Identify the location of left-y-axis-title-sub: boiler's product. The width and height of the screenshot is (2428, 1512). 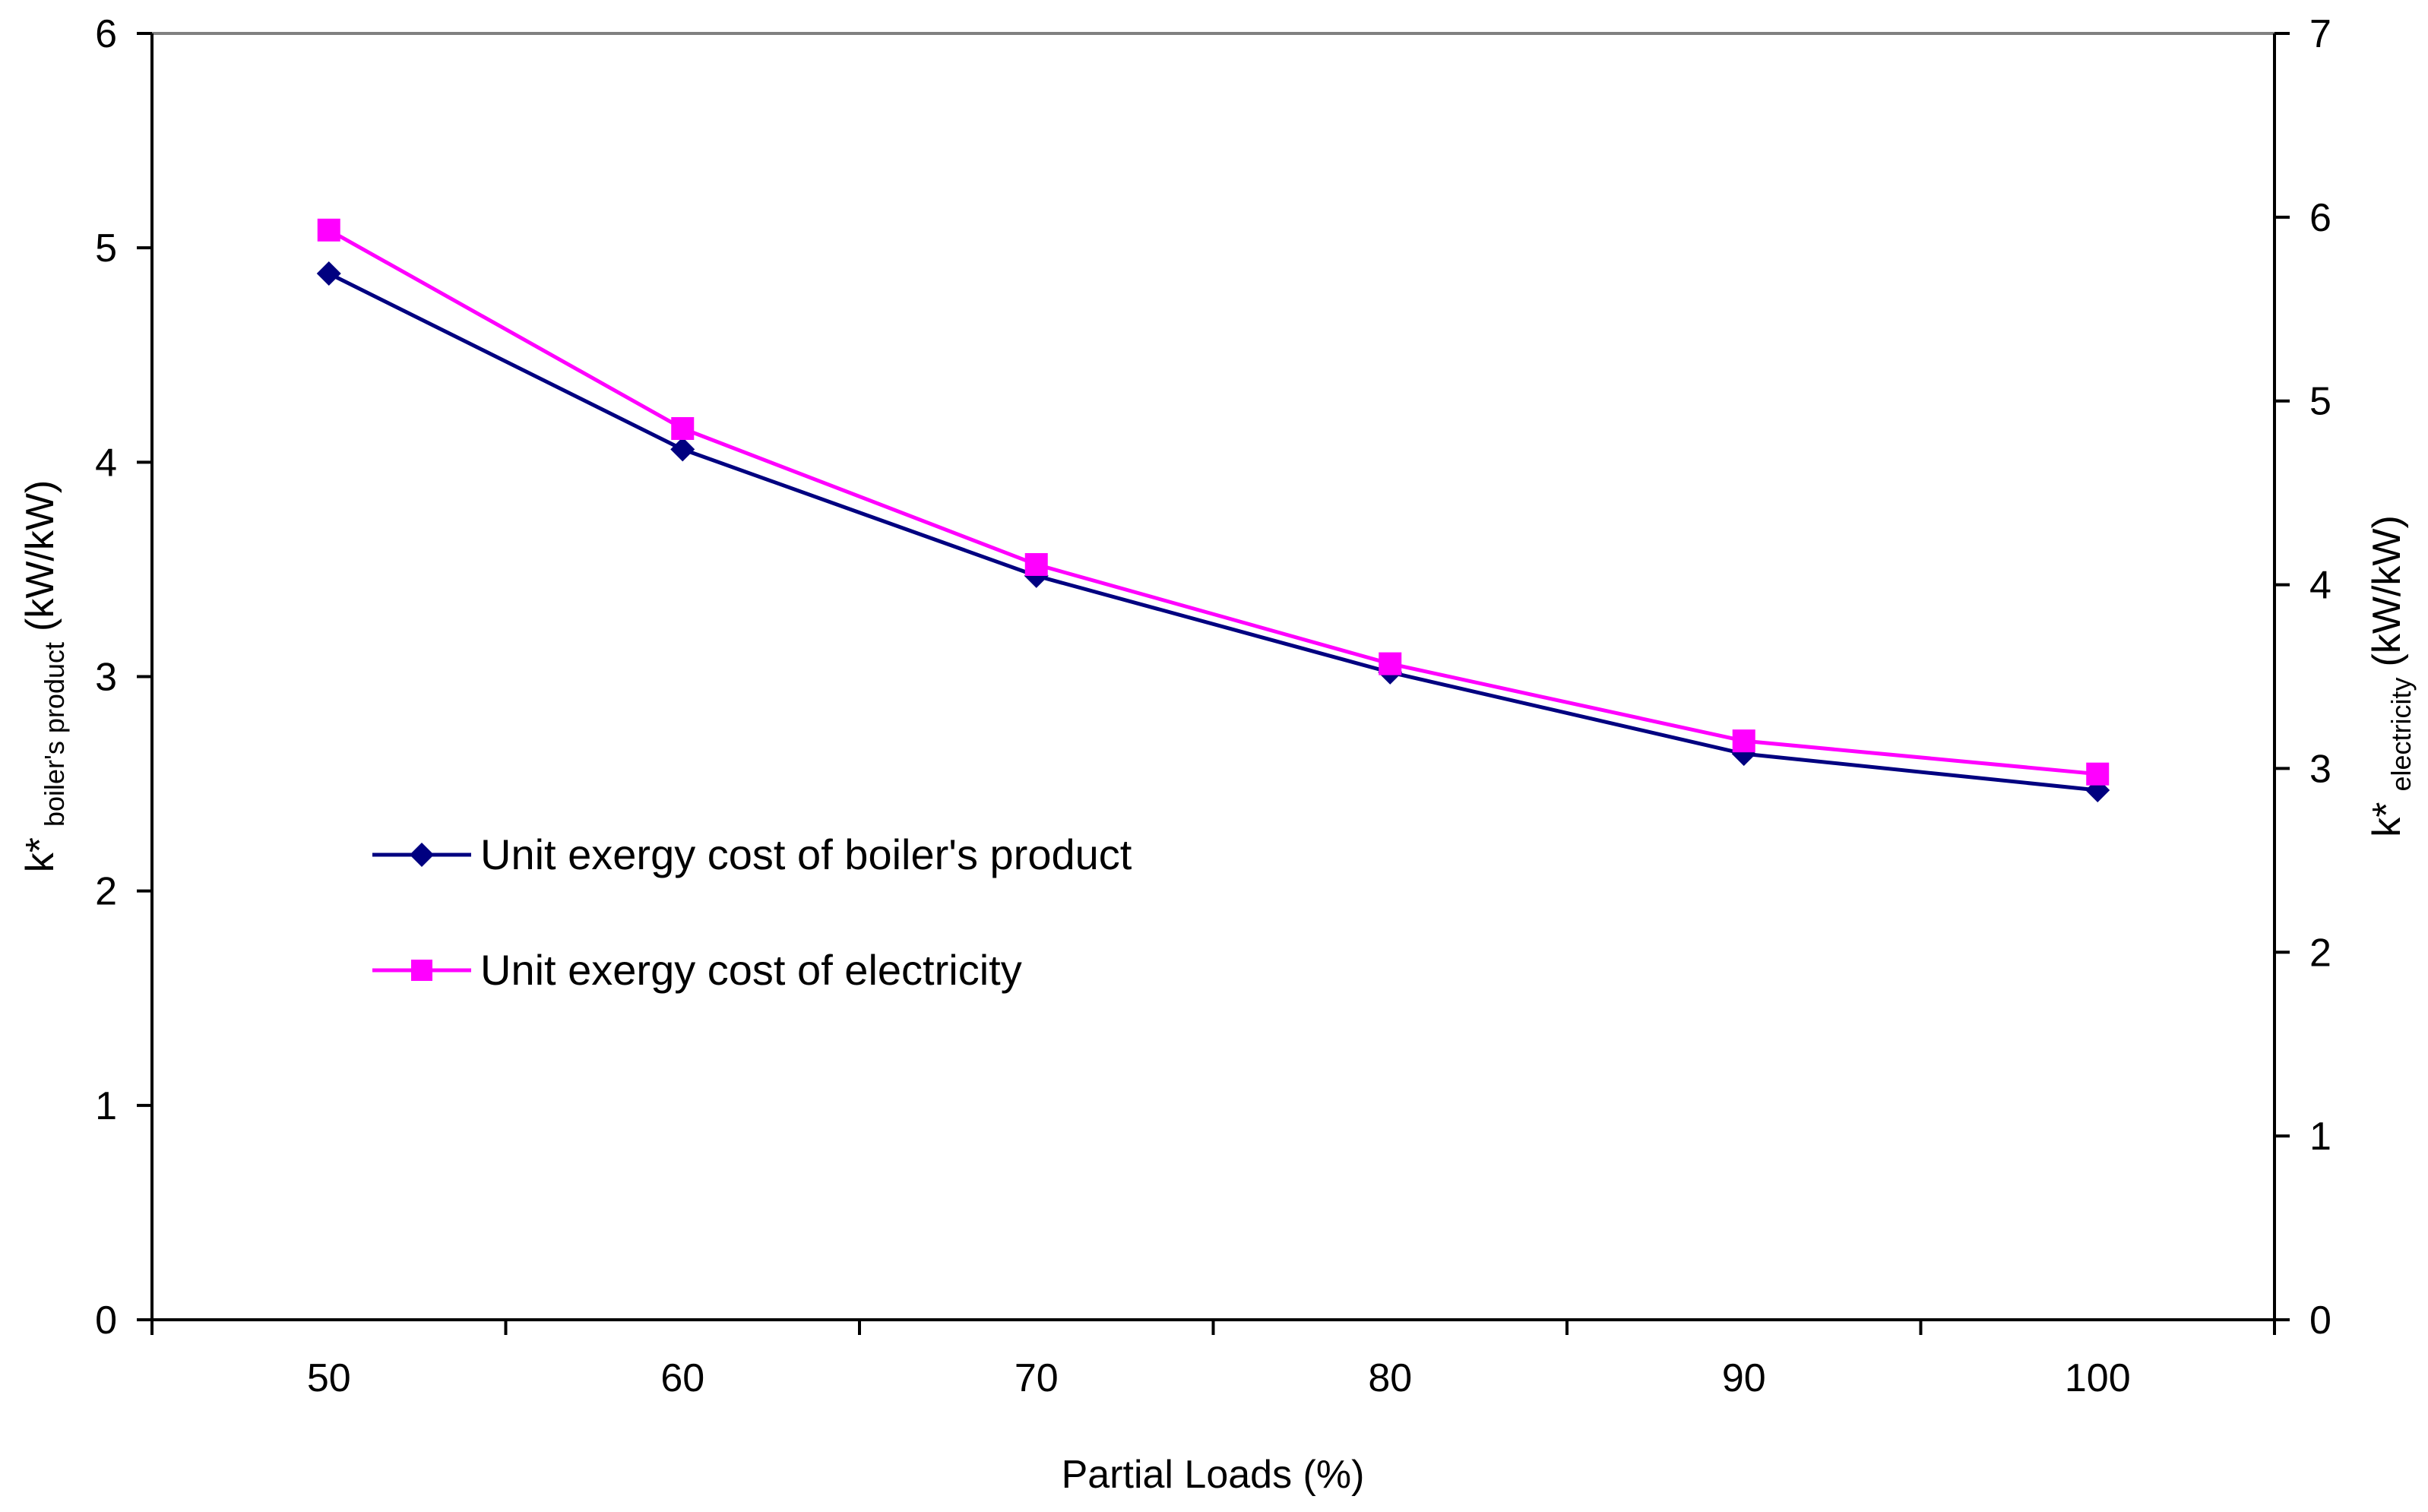
(54, 734).